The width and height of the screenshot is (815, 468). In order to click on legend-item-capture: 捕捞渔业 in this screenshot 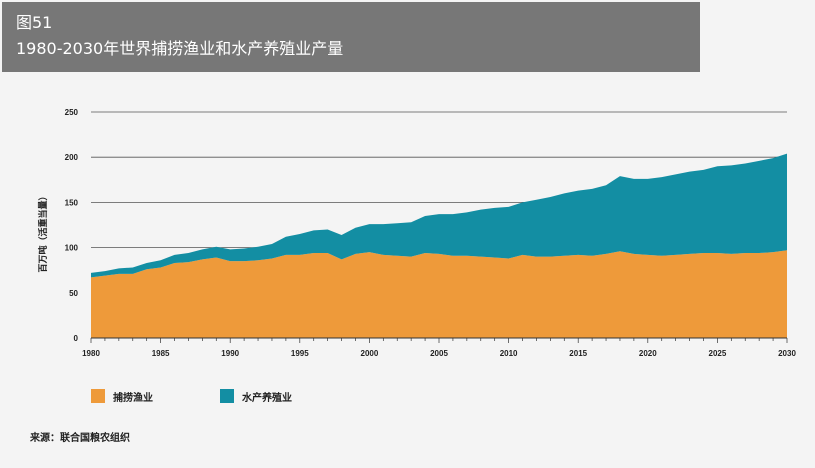, I will do `click(122, 396)`.